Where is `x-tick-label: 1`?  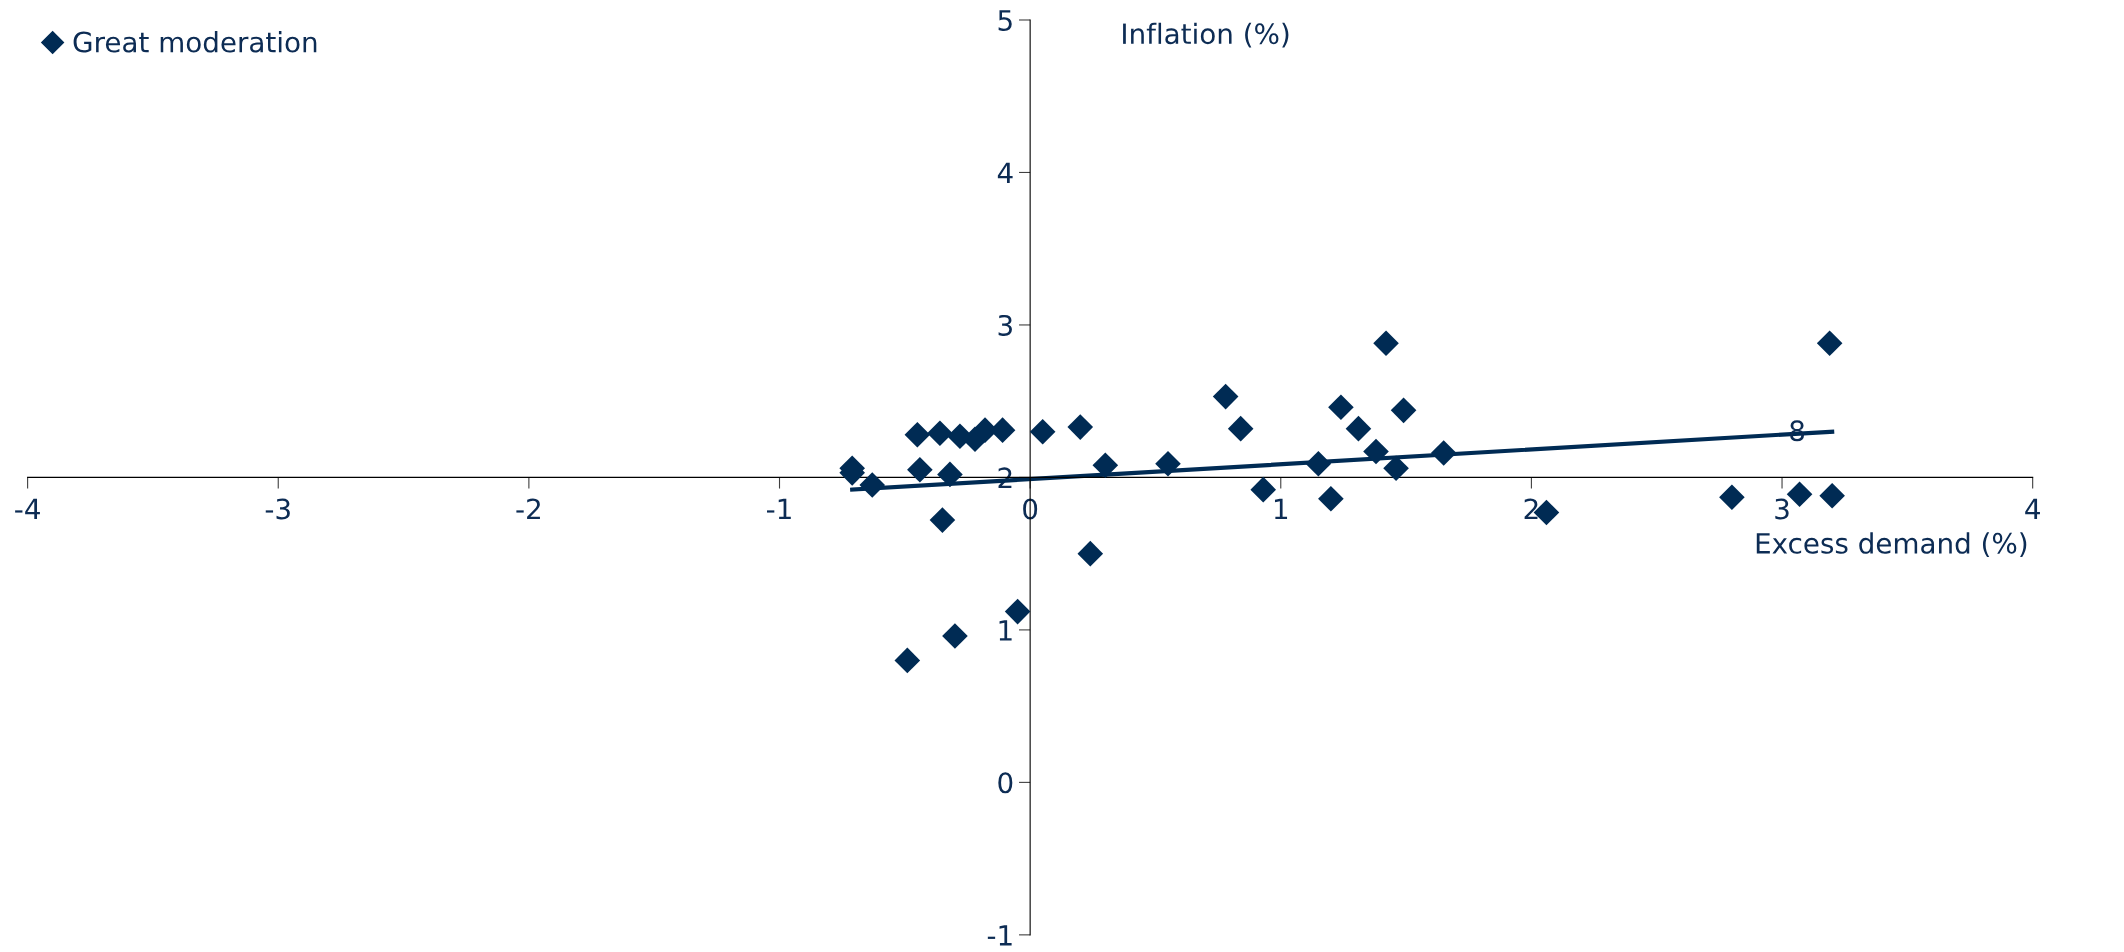
x-tick-label: 1 is located at coordinates (1281, 509).